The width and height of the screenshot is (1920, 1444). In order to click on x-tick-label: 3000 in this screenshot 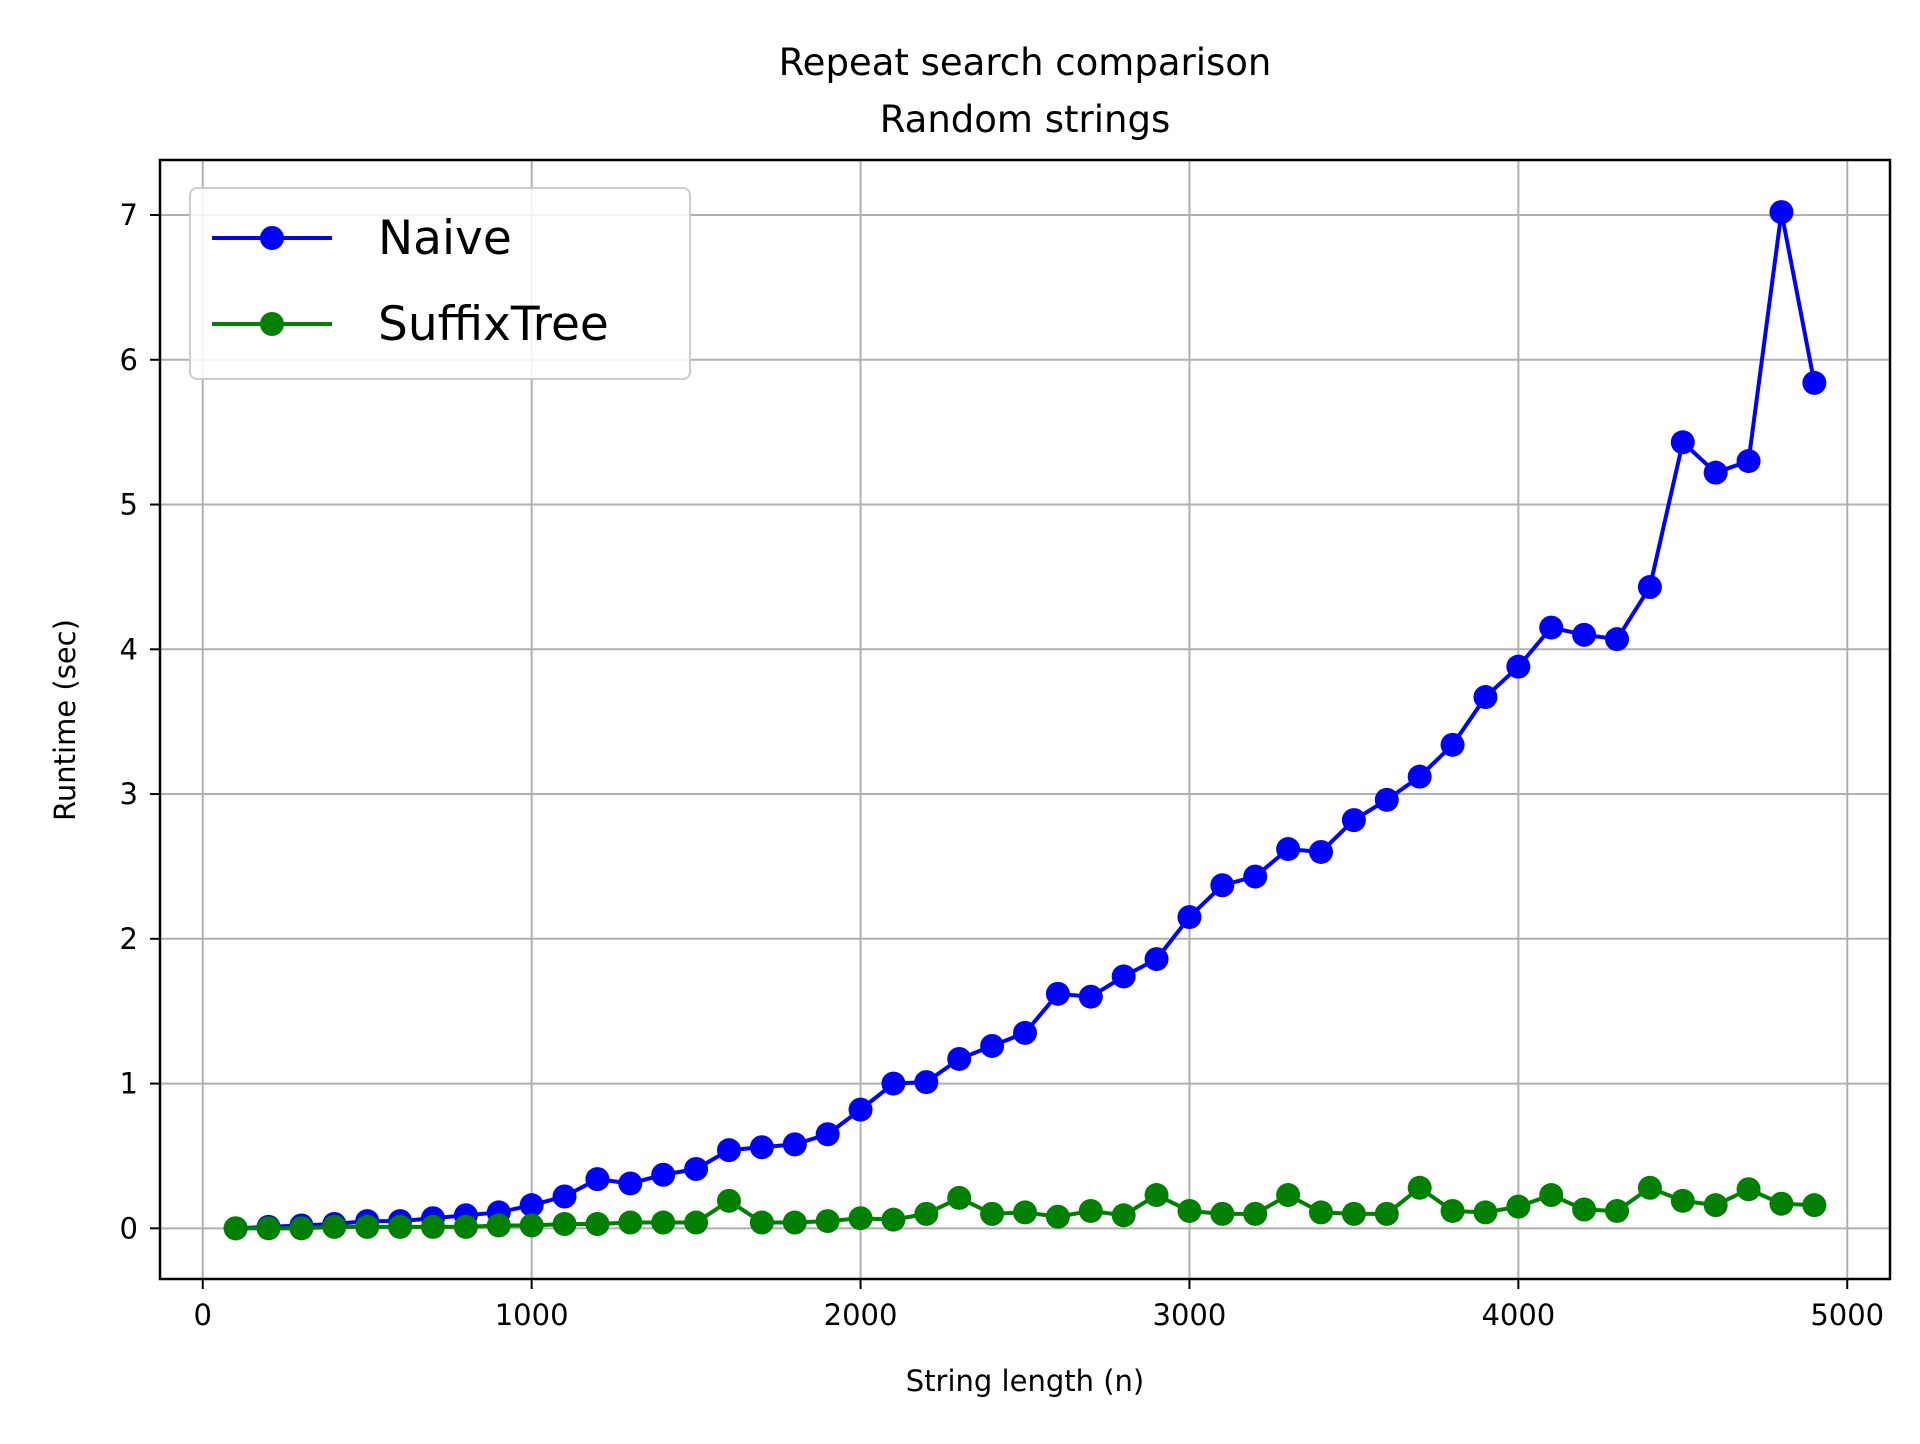, I will do `click(1190, 1315)`.